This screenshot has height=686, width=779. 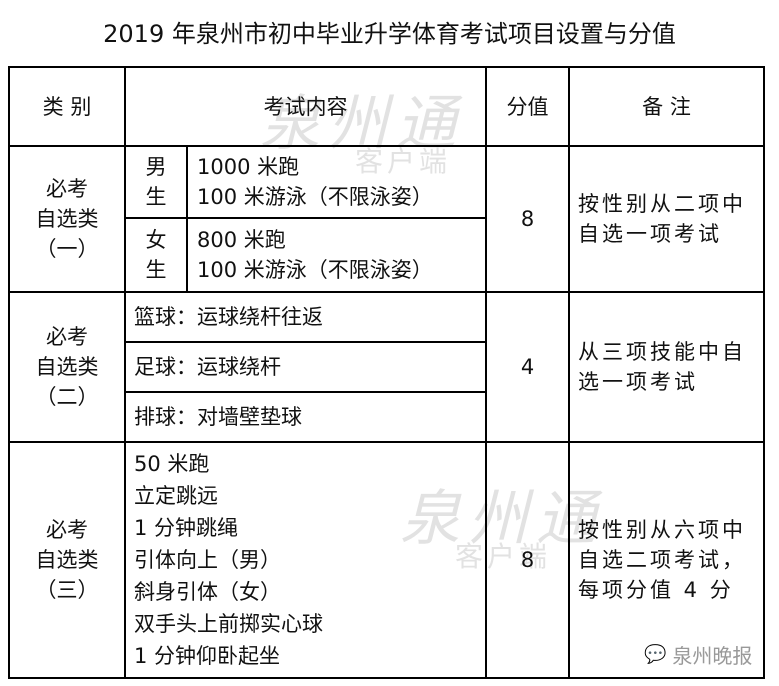 I want to click on header-score: 分值, so click(x=527, y=106).